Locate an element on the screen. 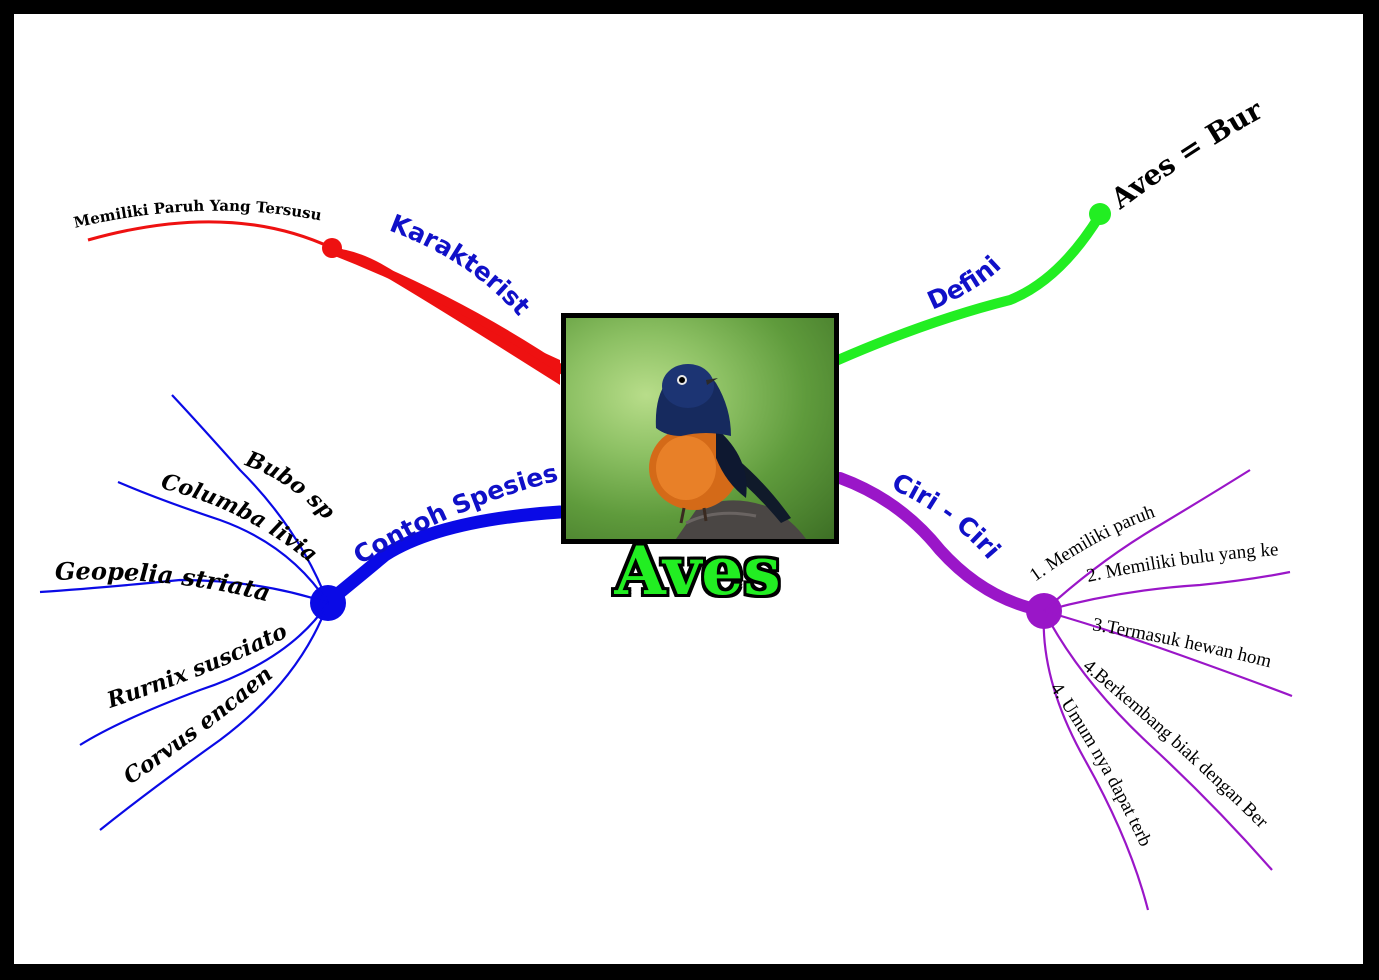 Image resolution: width=1379 pixels, height=980 pixels. species-lines is located at coordinates (184, 612).